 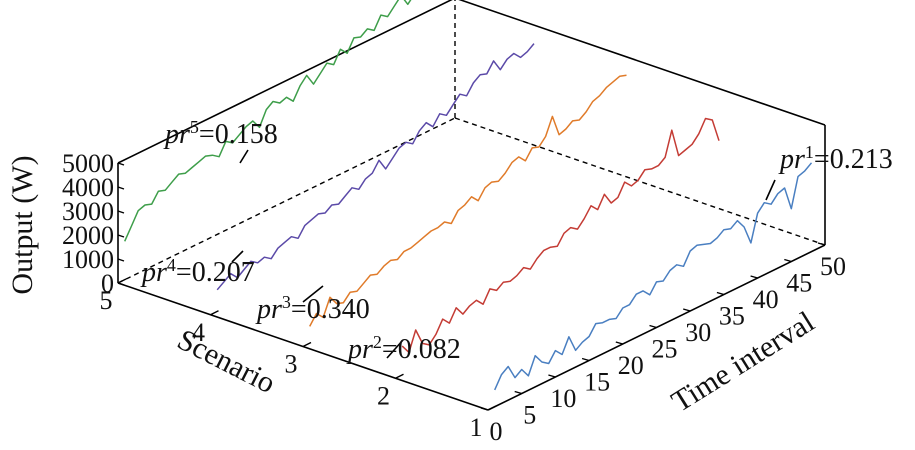 What do you see at coordinates (698, 332) in the screenshot?
I see `x-tick-label: 30` at bounding box center [698, 332].